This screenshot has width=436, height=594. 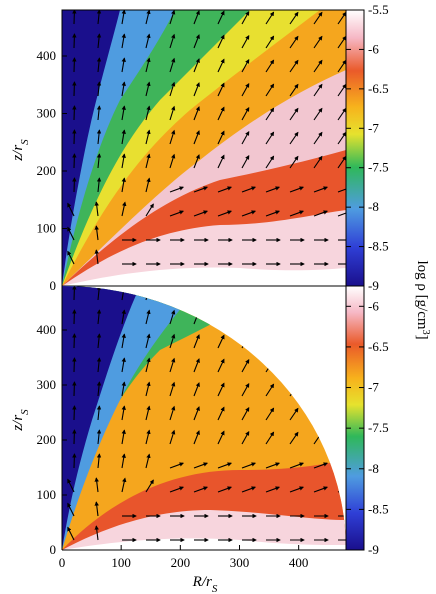 I want to click on colorbar-tick-label: -8, so click(x=373, y=206).